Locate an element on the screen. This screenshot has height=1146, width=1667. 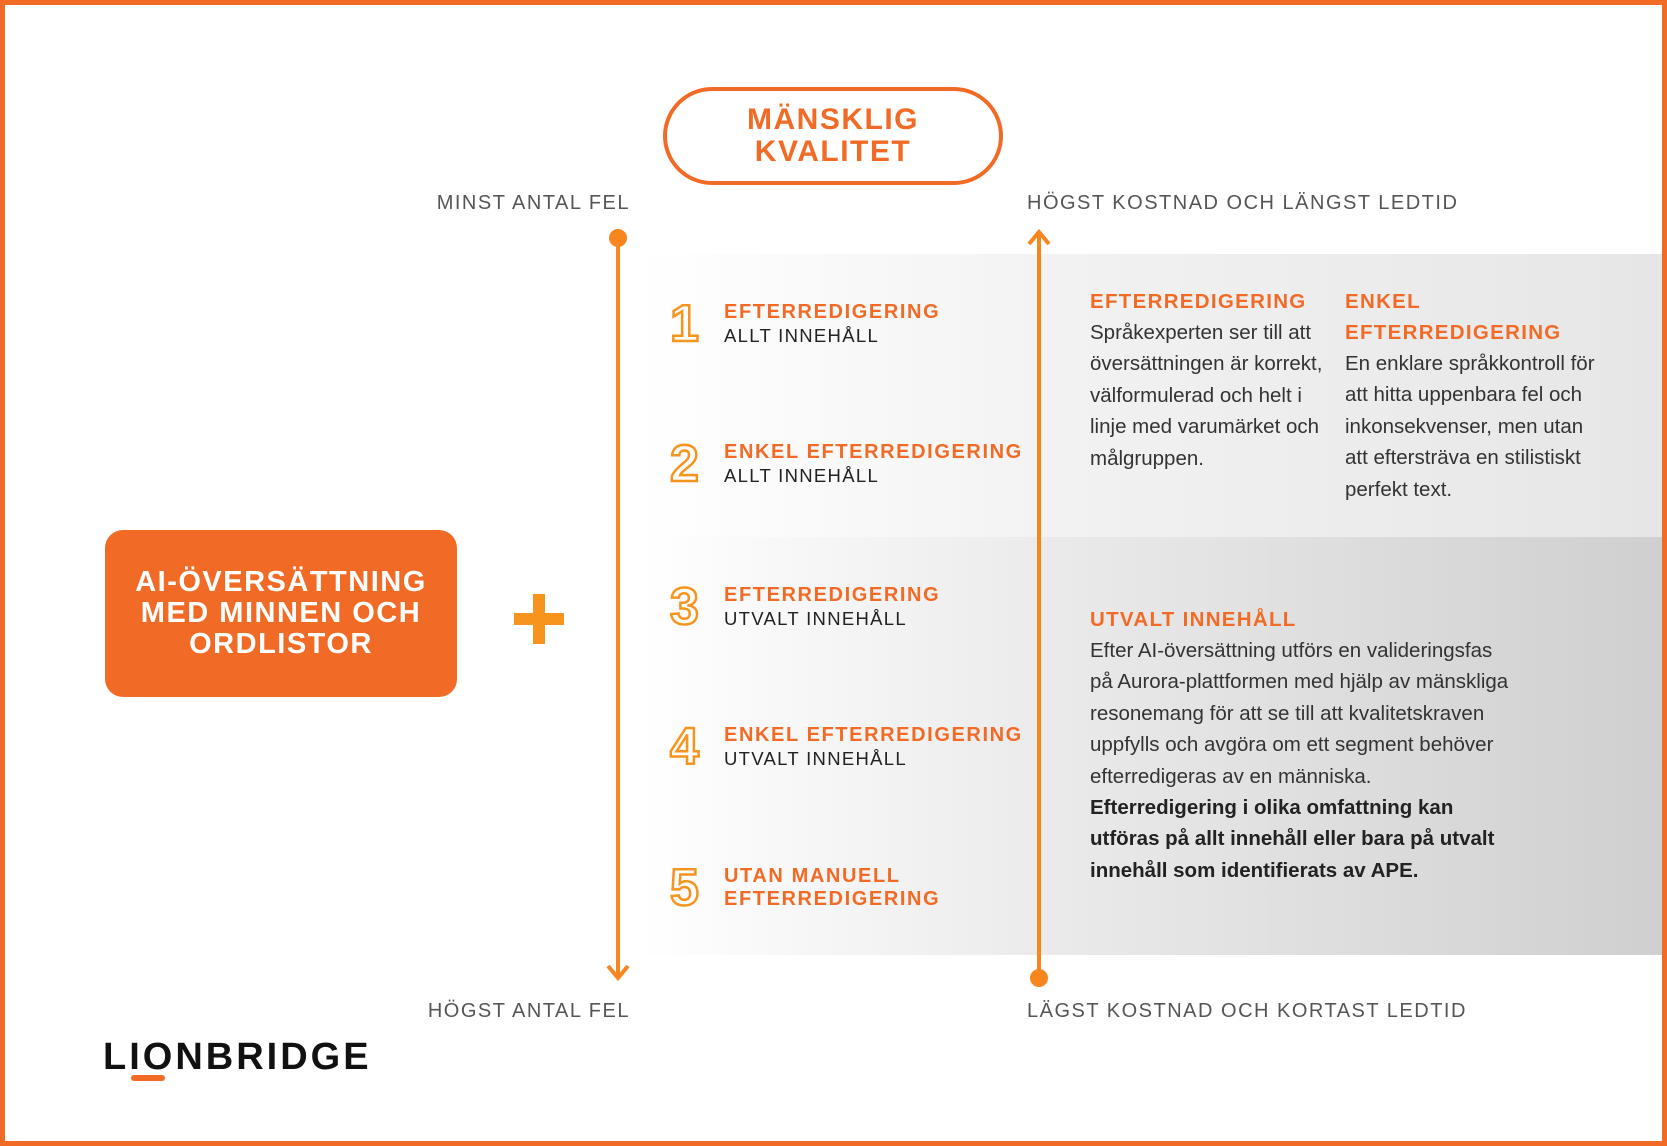
level-number: 3 is located at coordinates (684, 607).